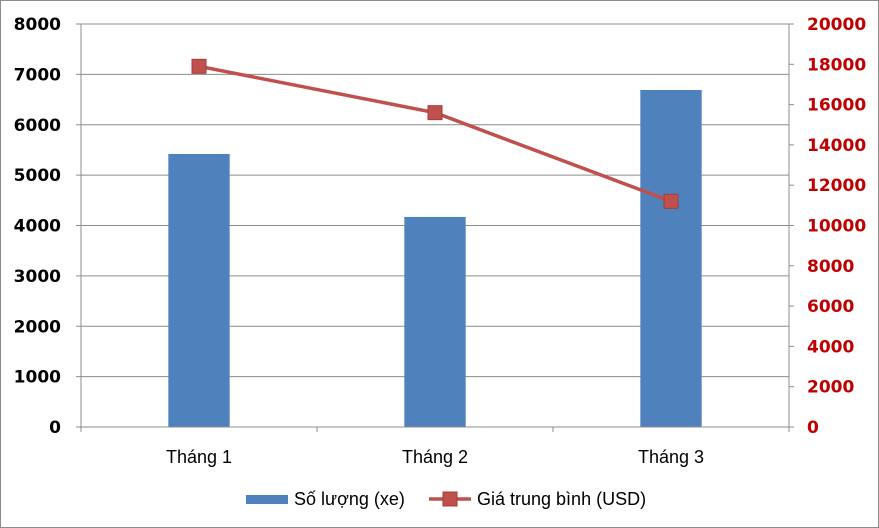  Describe the element at coordinates (37, 227) in the screenshot. I see `left-tick-label: 4000` at that location.